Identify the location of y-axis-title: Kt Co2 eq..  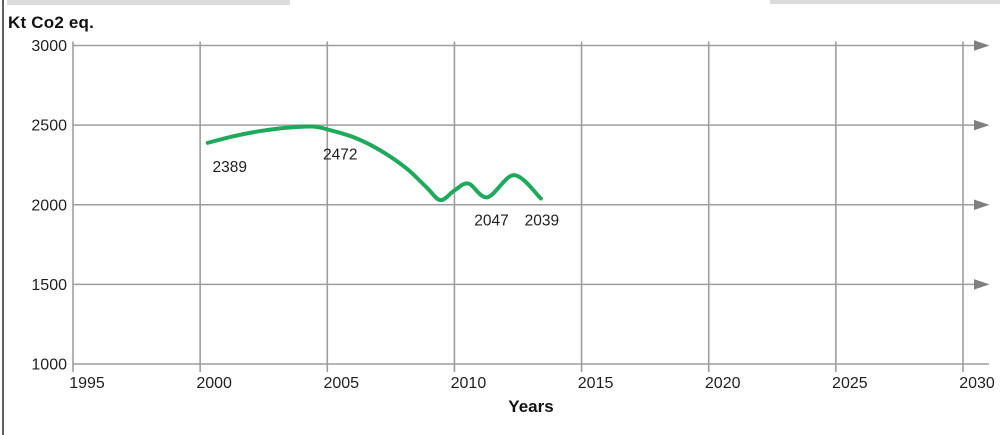
(51, 22).